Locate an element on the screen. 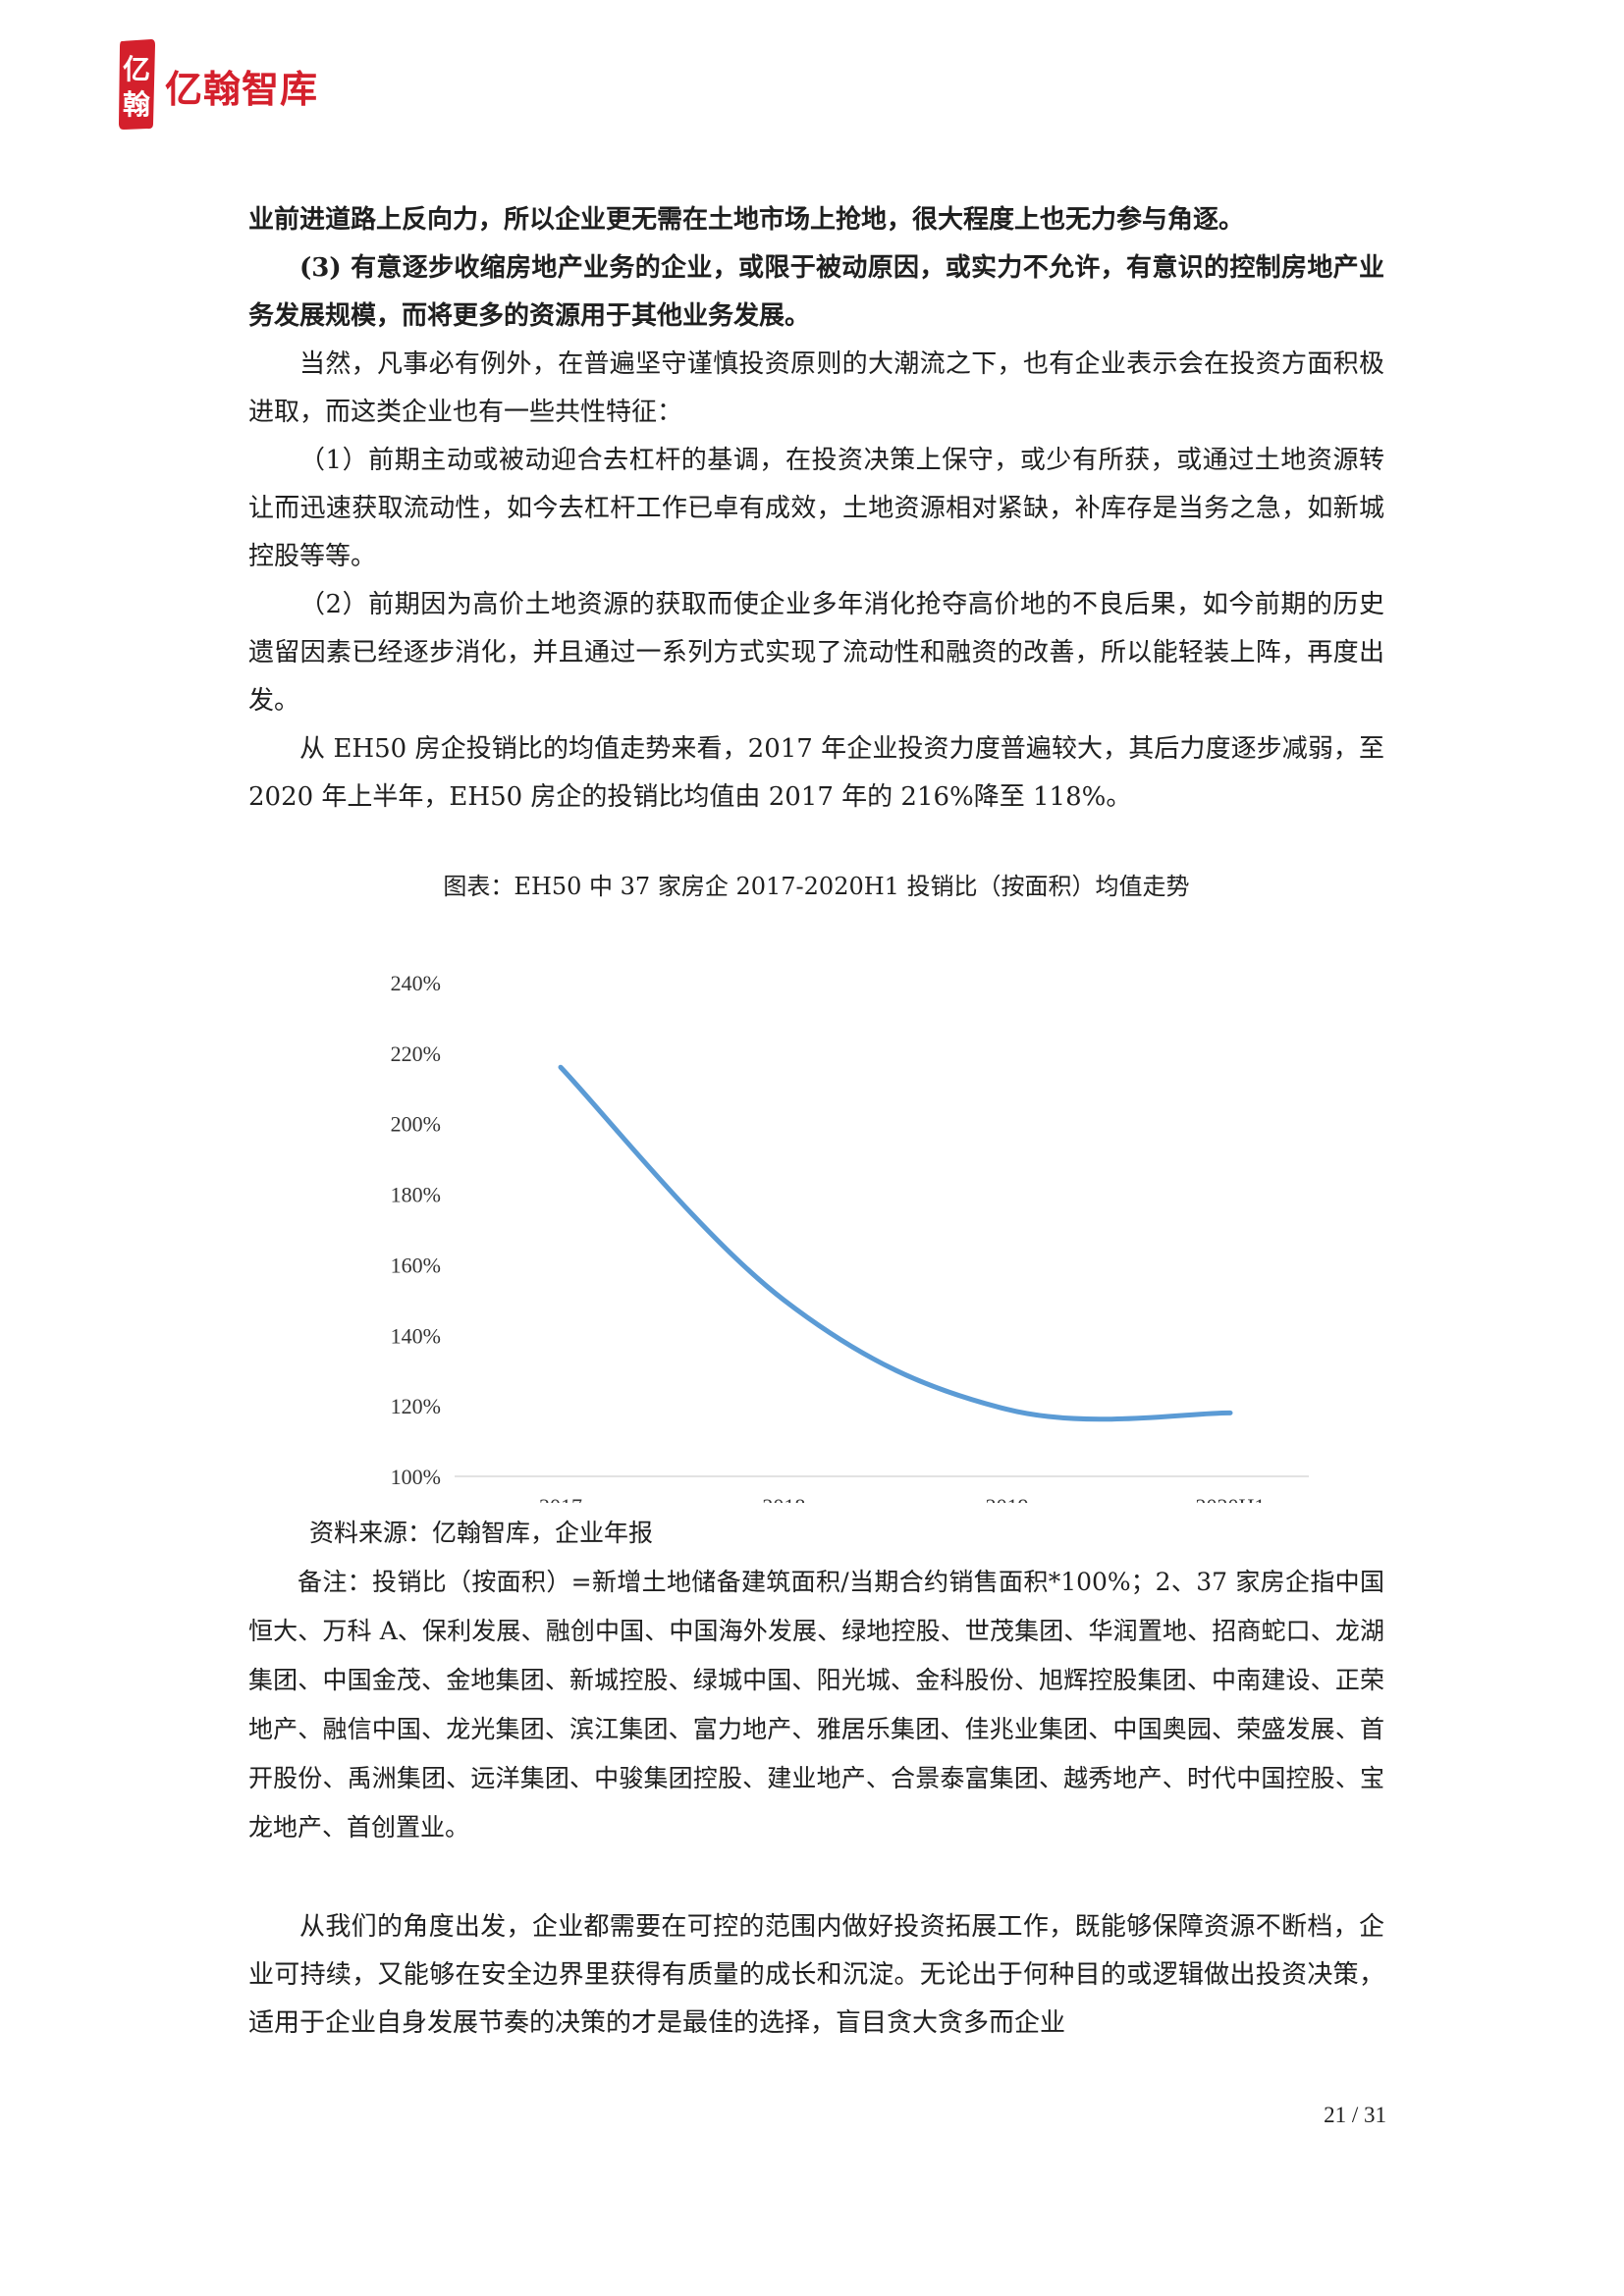 The width and height of the screenshot is (1624, 2296). y-tick-label: 200% is located at coordinates (416, 1124).